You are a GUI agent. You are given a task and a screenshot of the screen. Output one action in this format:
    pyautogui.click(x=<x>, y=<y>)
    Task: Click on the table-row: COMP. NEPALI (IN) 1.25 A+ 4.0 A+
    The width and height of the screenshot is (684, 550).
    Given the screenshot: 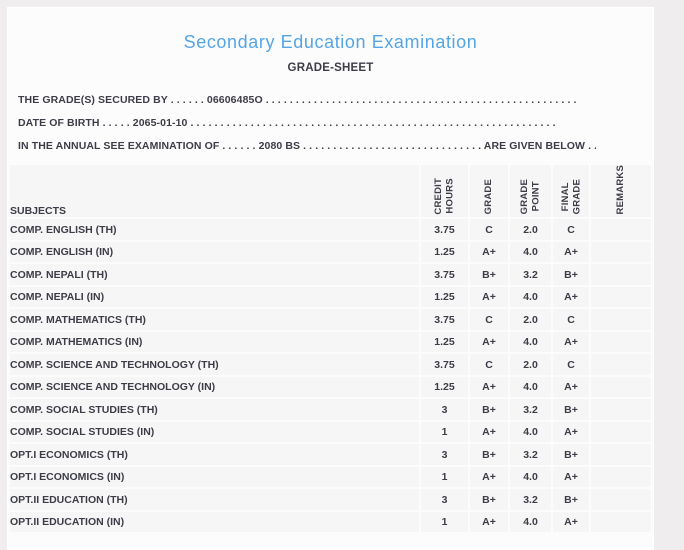 What is the action you would take?
    pyautogui.click(x=330, y=297)
    